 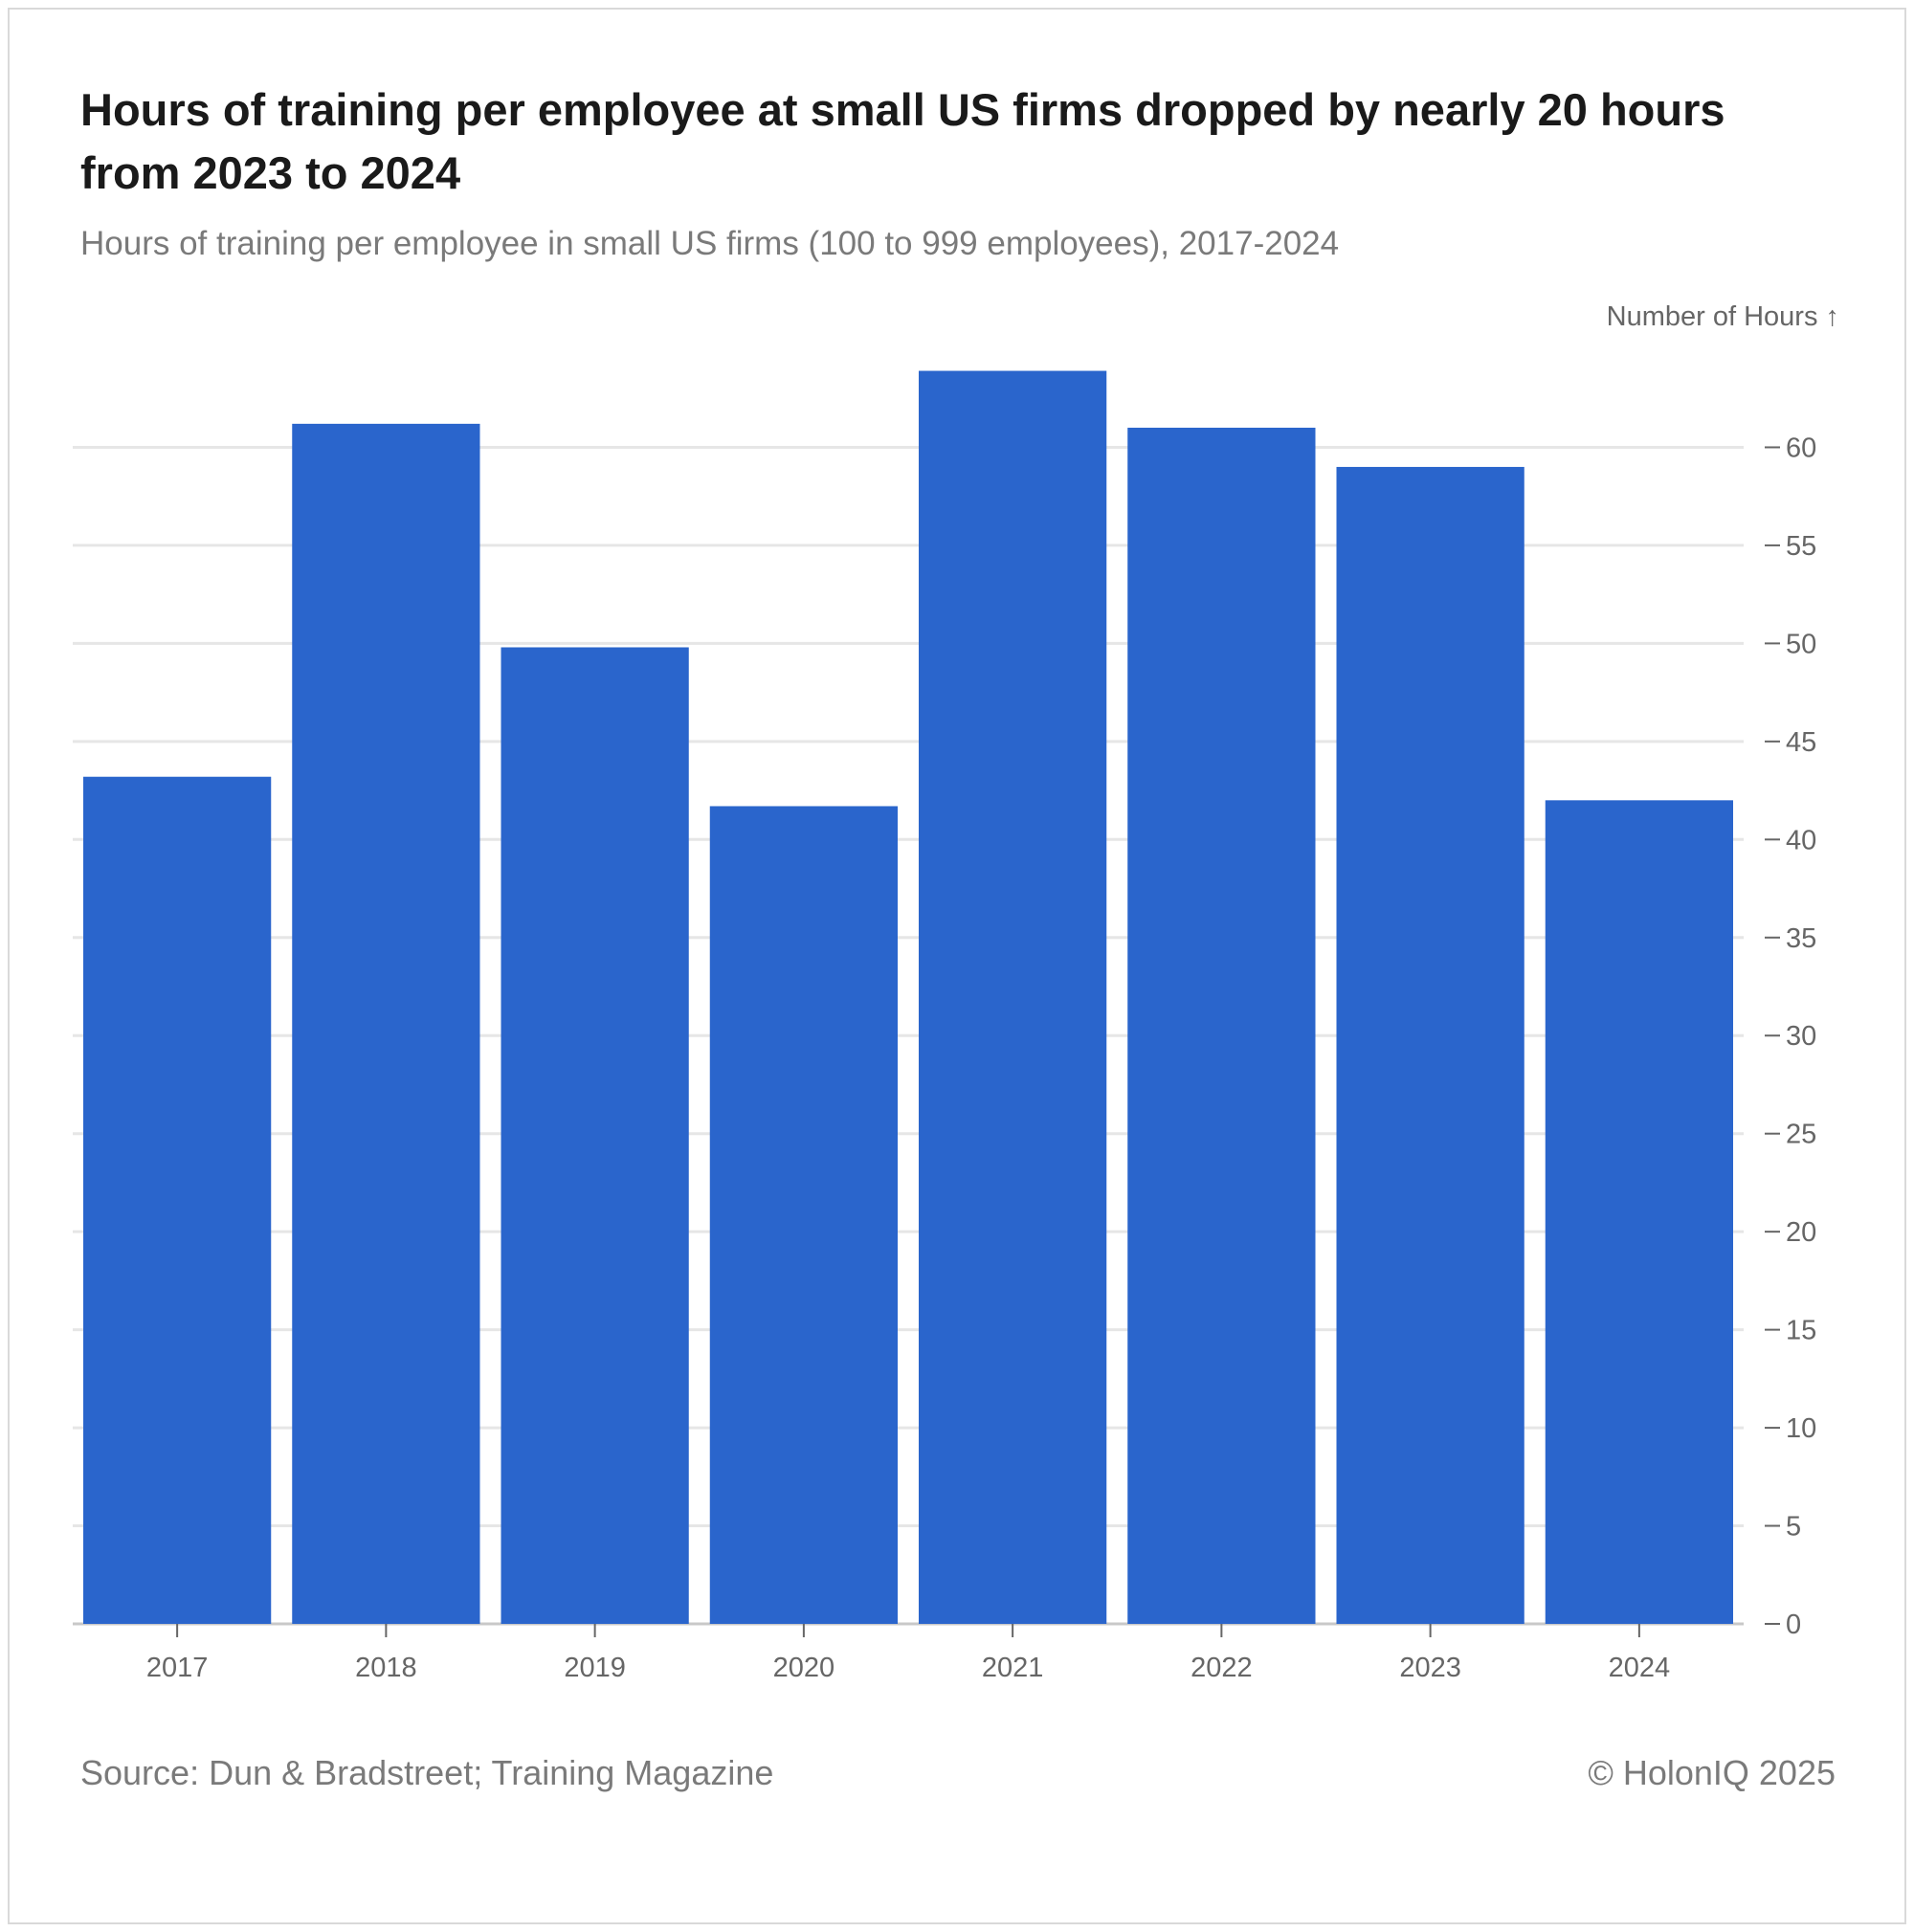 I want to click on y-axis-label: Number of Hours ↑, so click(x=1723, y=316).